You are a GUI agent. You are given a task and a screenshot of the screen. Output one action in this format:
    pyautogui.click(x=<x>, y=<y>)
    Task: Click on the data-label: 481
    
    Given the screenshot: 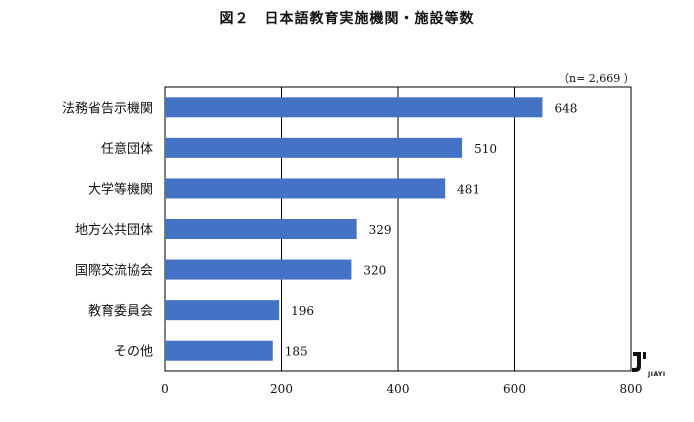 What is the action you would take?
    pyautogui.click(x=468, y=189)
    